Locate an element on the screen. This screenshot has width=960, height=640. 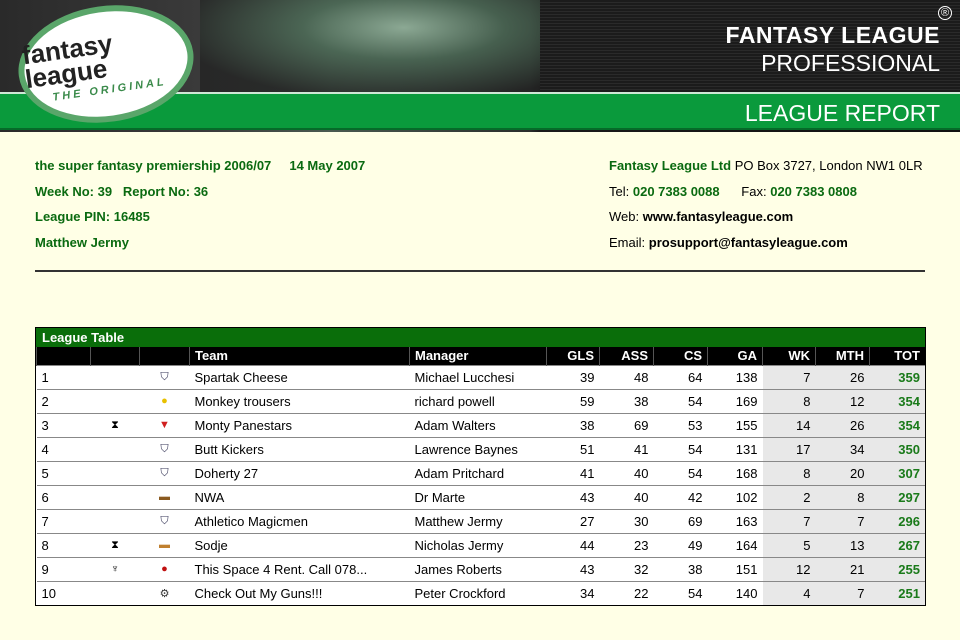
stat-mth: 12 is located at coordinates (842, 400).